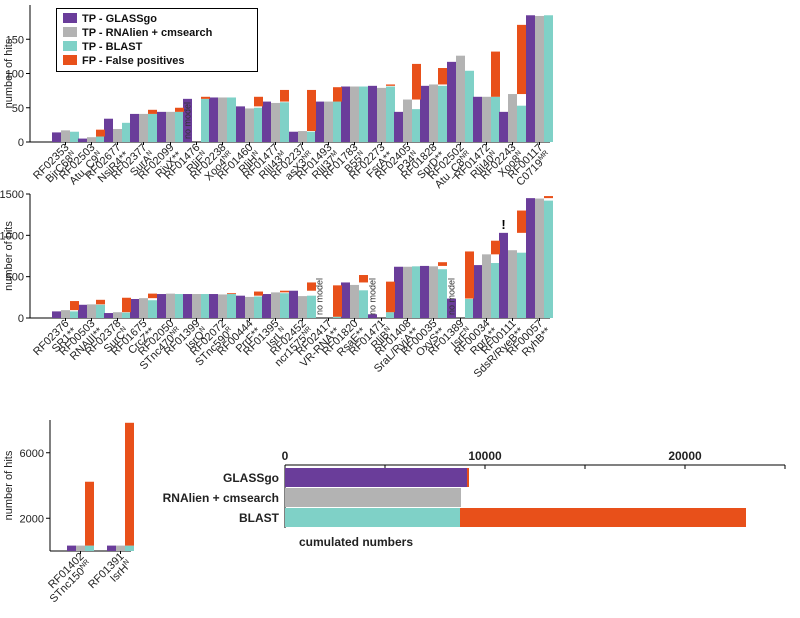 The image size is (800, 618). I want to click on x-tick-label: 0, so click(285, 456).